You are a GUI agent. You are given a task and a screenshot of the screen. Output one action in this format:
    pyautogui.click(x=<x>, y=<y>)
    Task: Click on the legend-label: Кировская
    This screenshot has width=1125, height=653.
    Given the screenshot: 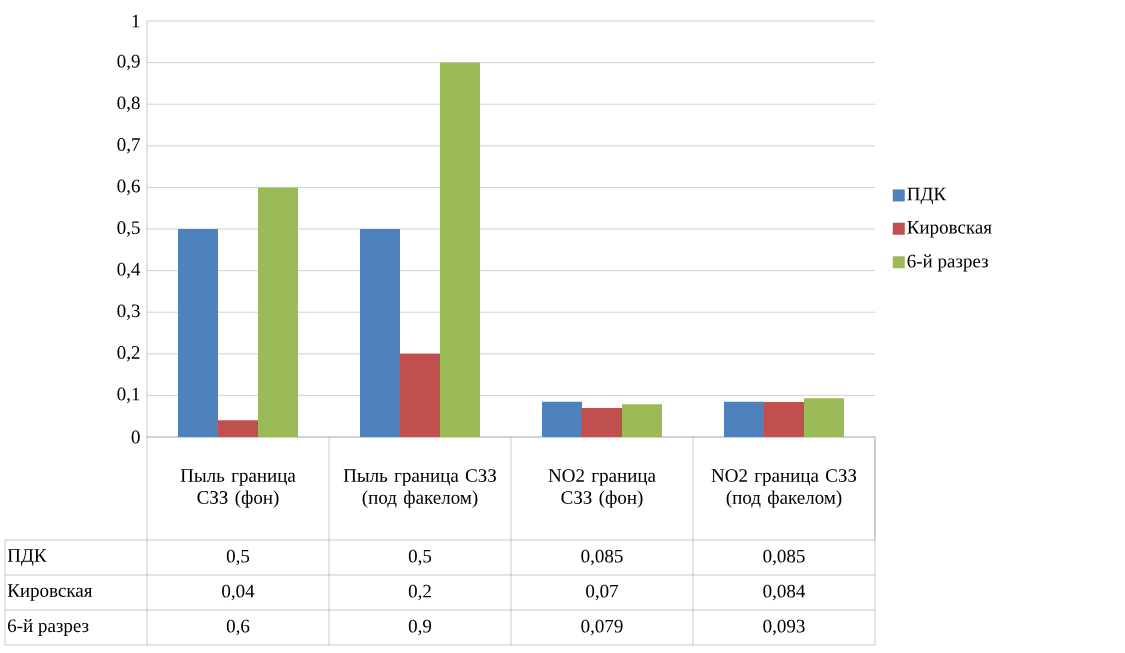 What is the action you would take?
    pyautogui.click(x=949, y=229)
    